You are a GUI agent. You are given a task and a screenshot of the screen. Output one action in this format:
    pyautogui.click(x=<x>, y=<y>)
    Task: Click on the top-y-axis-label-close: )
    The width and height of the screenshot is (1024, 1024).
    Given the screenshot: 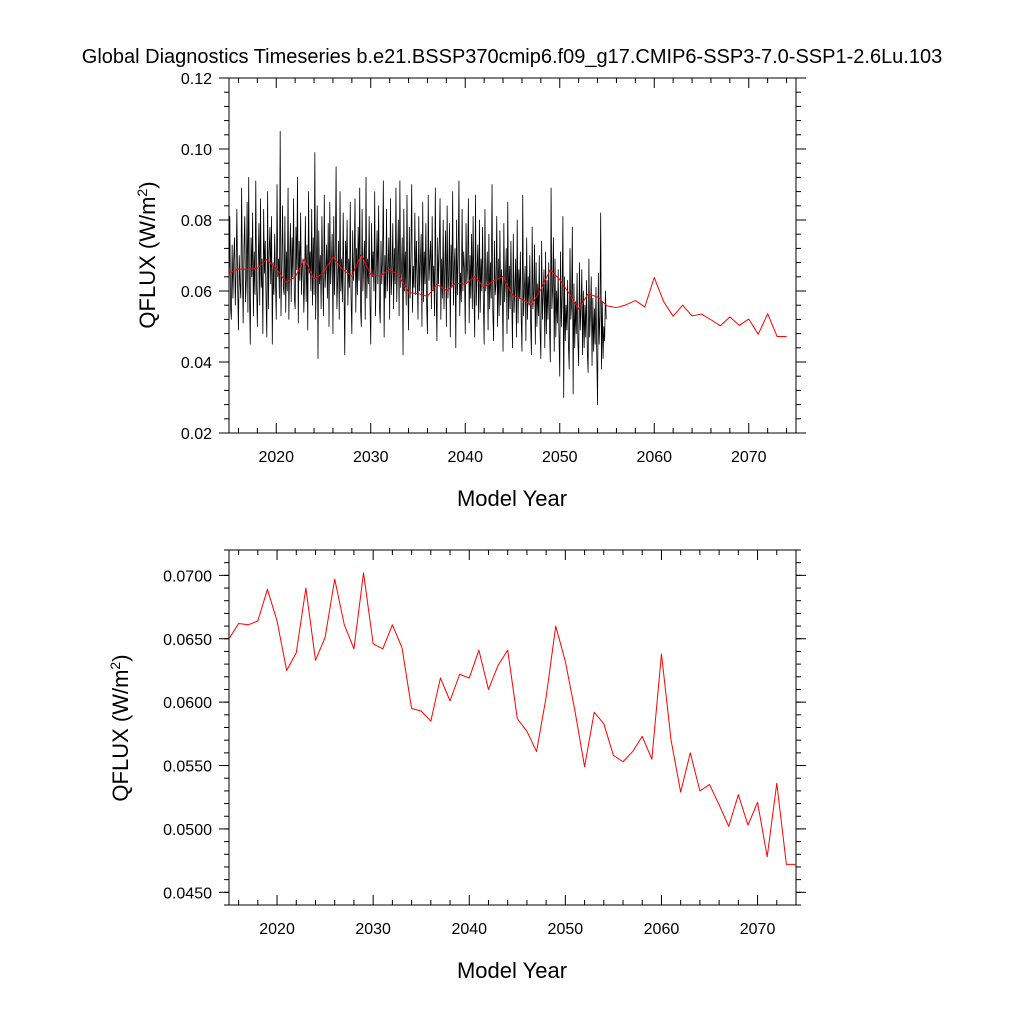 What is the action you would take?
    pyautogui.click(x=147, y=184)
    